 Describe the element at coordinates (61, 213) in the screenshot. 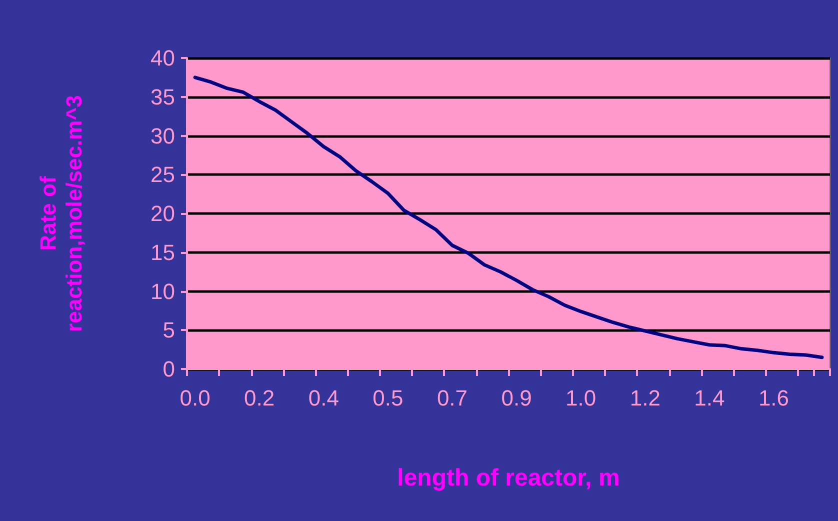

I see `y-axis-title: Rate of reaction,mole/sec.m^3` at that location.